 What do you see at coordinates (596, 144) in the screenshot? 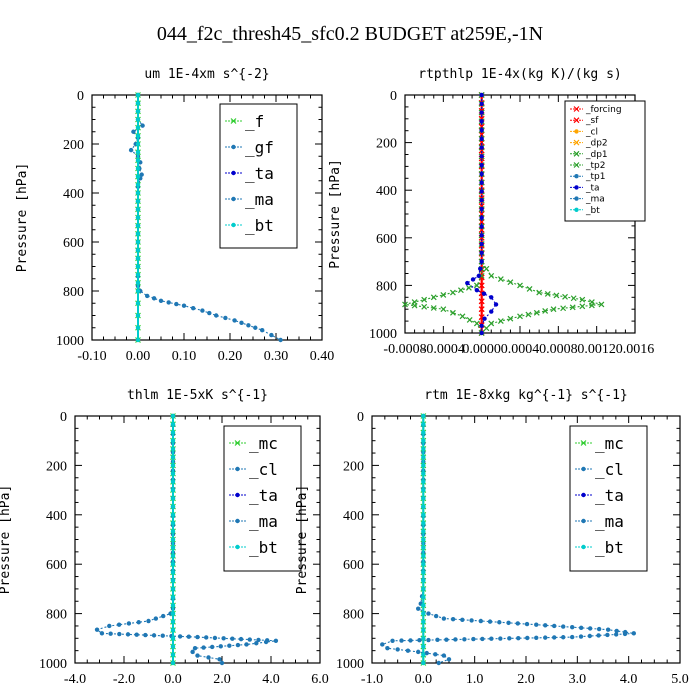
I see `legend-label: _dp2` at bounding box center [596, 144].